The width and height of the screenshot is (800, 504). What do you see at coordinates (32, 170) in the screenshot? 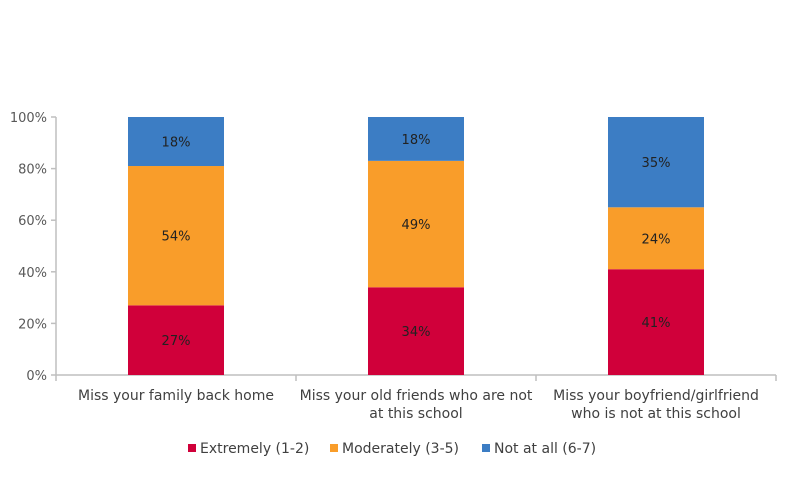
I see `y-tick-label: 80%` at bounding box center [32, 170].